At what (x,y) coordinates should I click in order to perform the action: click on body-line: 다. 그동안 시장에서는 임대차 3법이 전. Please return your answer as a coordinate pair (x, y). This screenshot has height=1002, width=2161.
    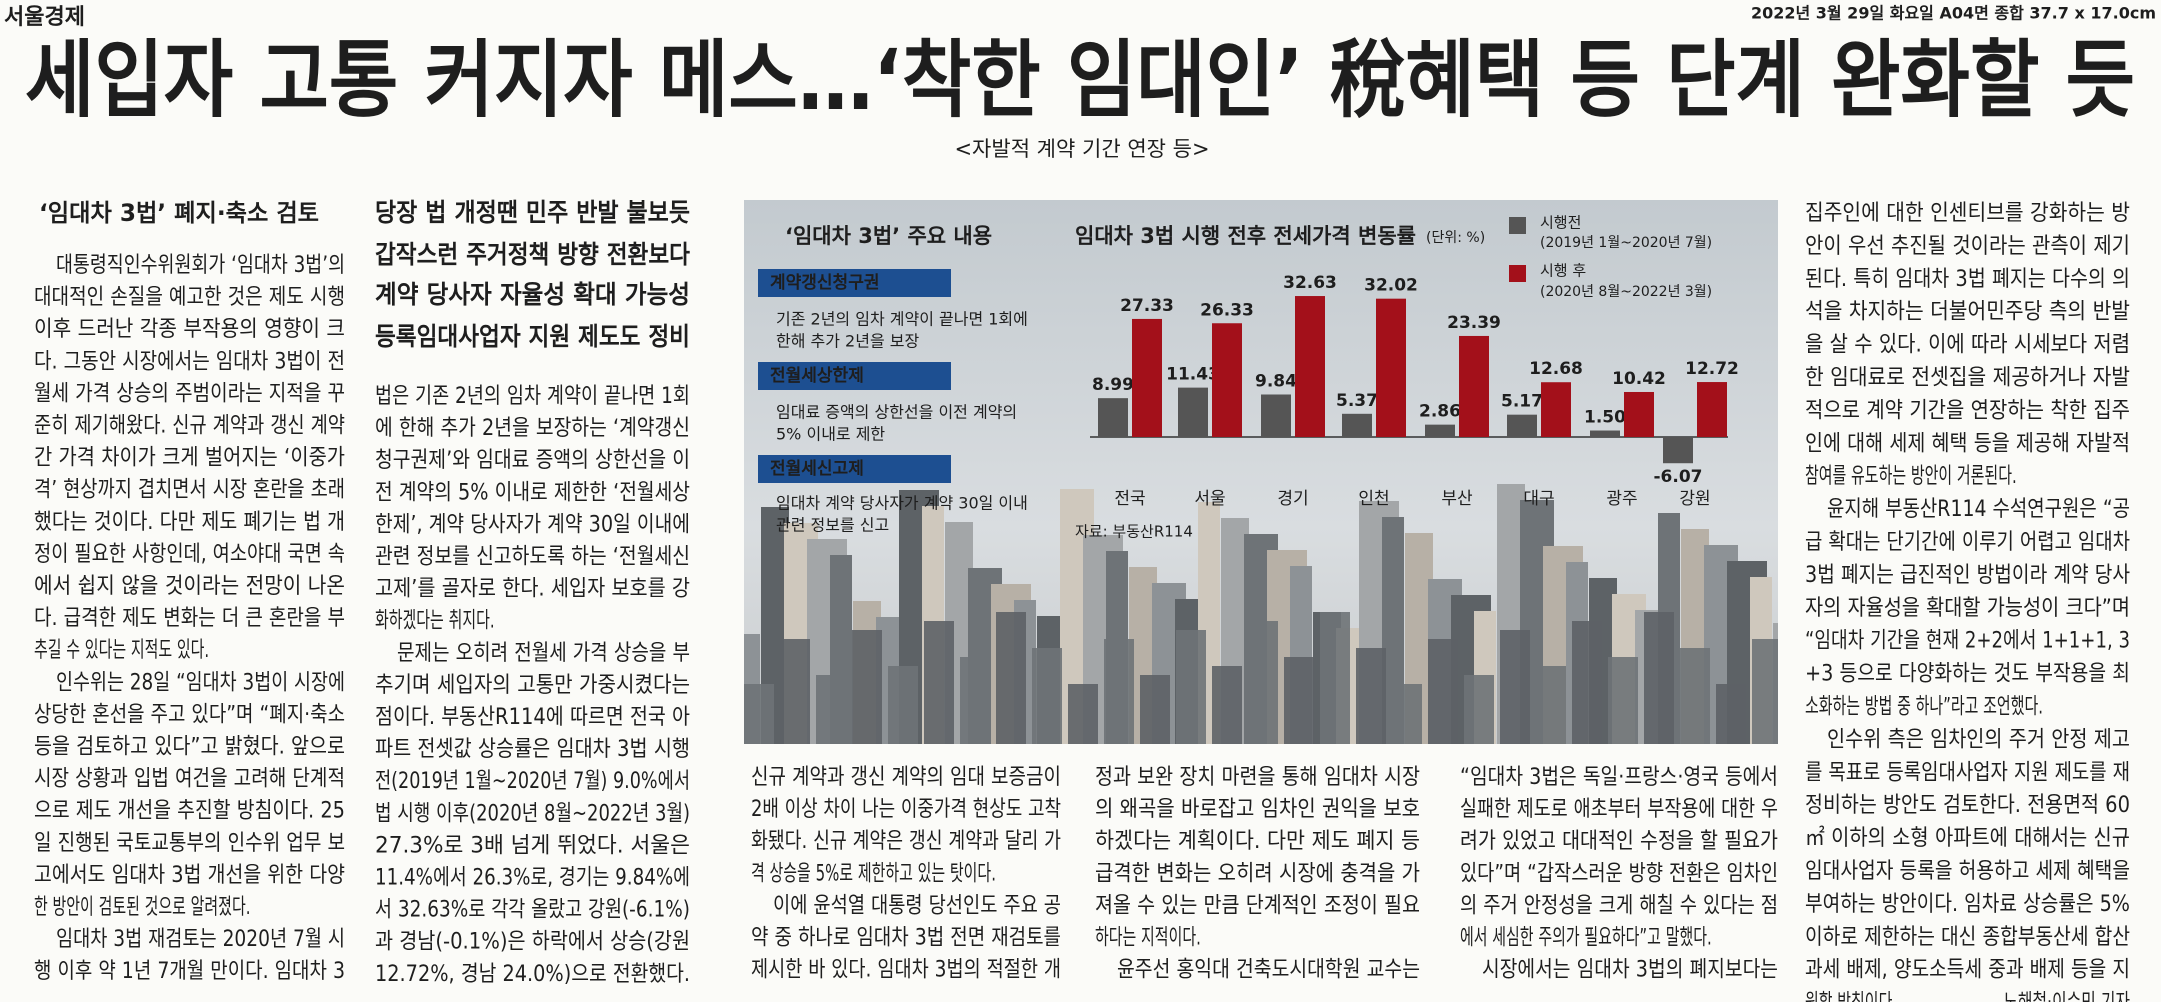
    Looking at the image, I should click on (189, 361).